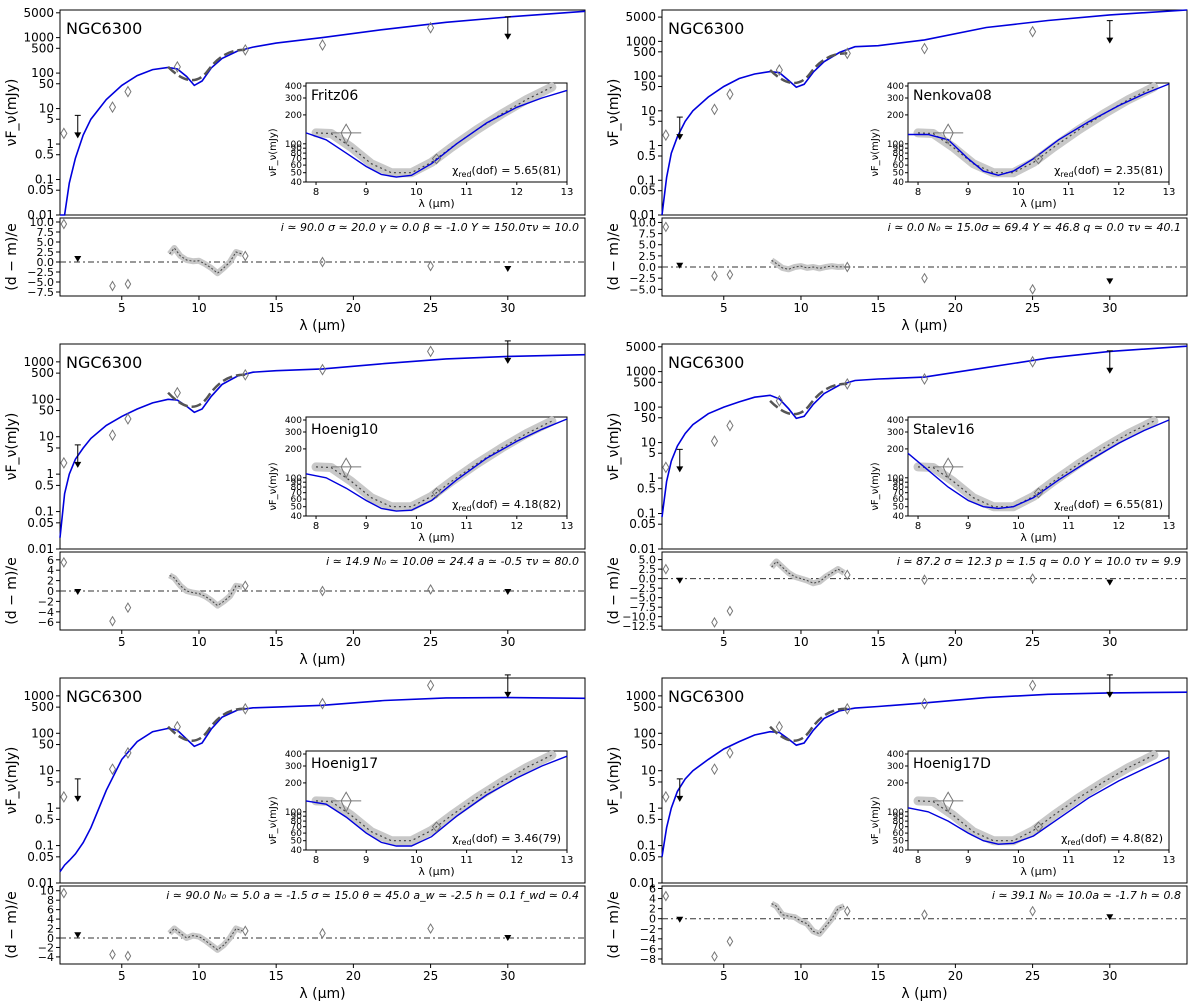 The width and height of the screenshot is (1200, 1006). What do you see at coordinates (895, 767) in the screenshot?
I see `inset-y-tick-label: 300` at bounding box center [895, 767].